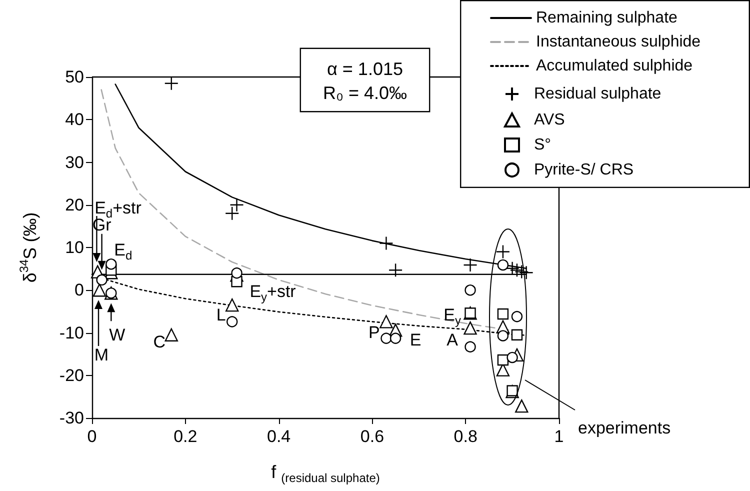  I want to click on y-tick-label: -30, so click(71, 418).